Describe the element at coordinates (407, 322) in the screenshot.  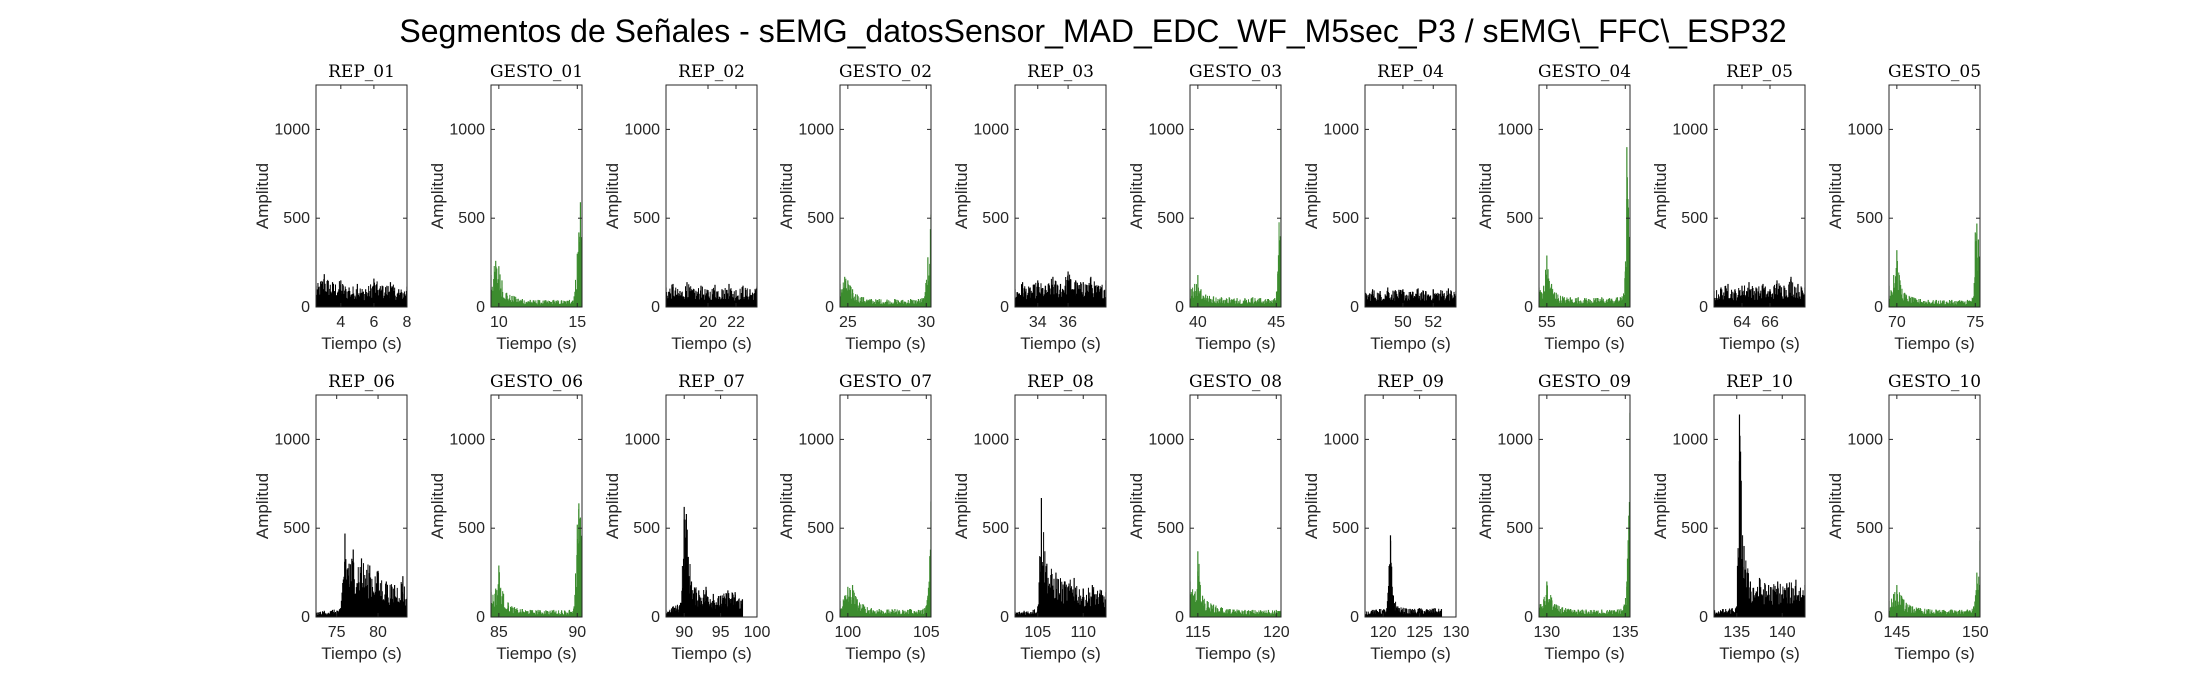
I see `x-tick-label: 8` at that location.